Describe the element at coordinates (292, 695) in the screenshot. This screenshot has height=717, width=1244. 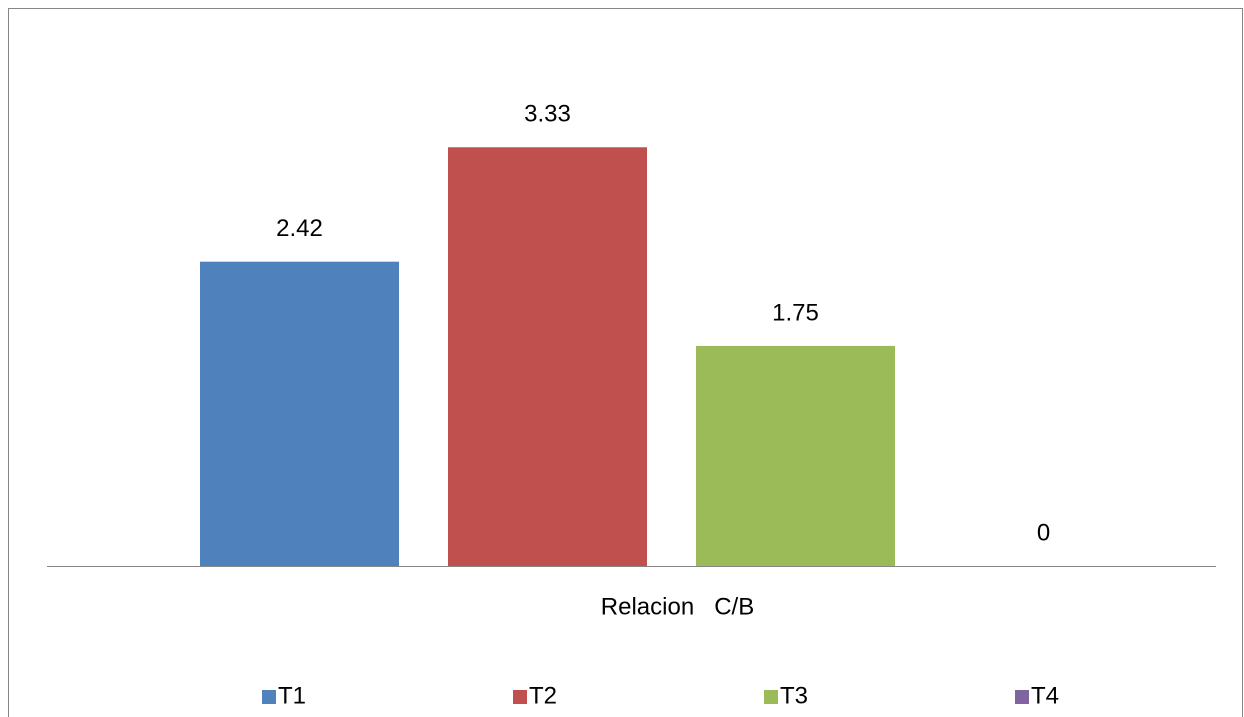
I see `legend-label: T1` at that location.